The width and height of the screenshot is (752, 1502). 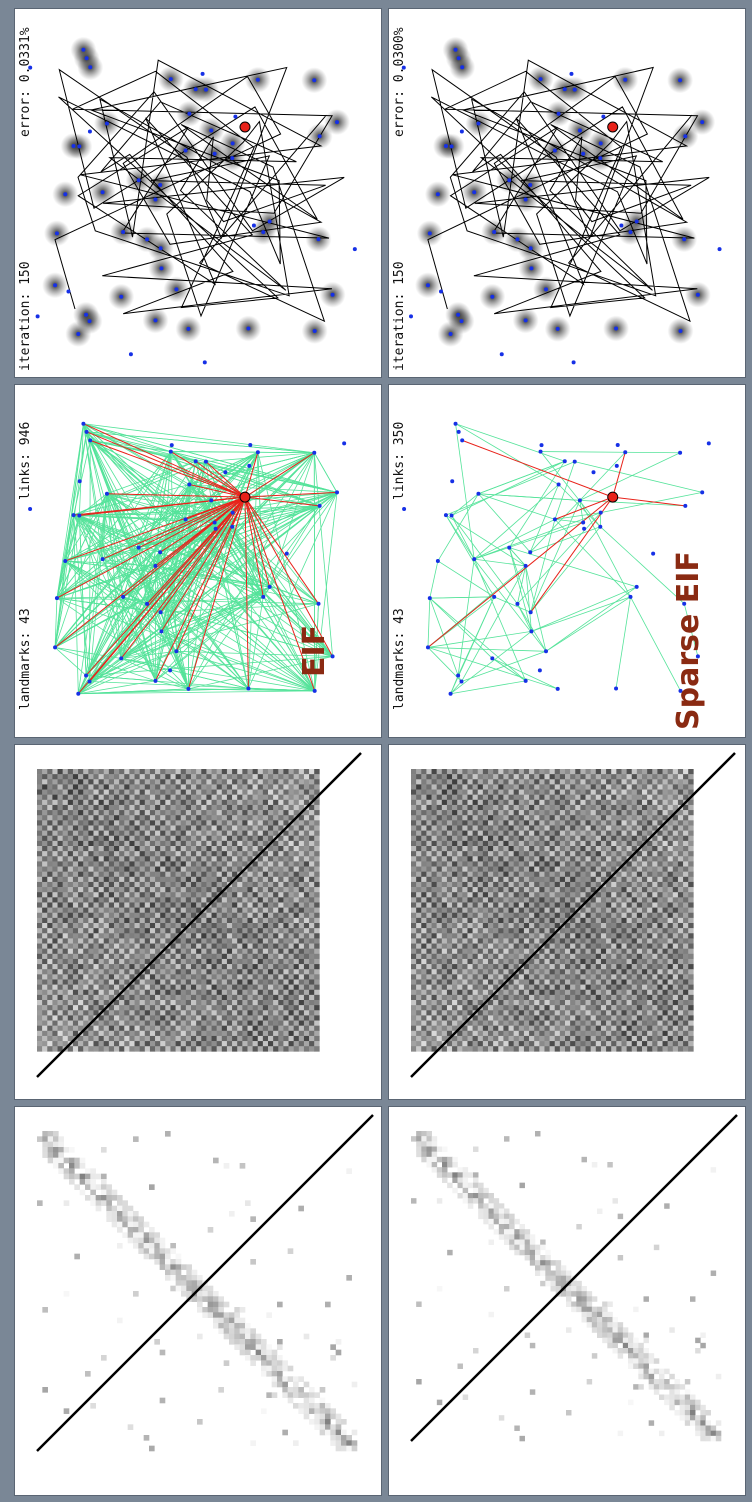 I want to click on active-link, so click(x=184, y=547).